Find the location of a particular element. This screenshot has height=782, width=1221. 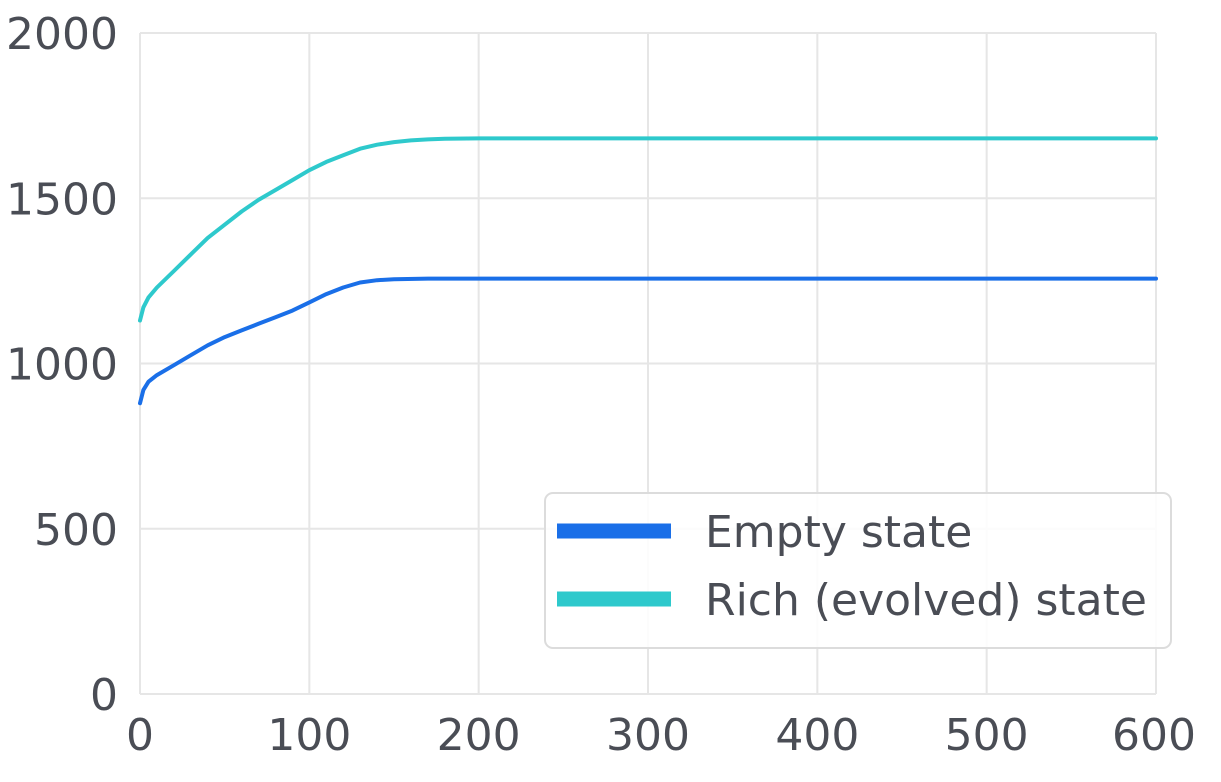

legend: Empty state Rich (evolved) state is located at coordinates (858, 570).